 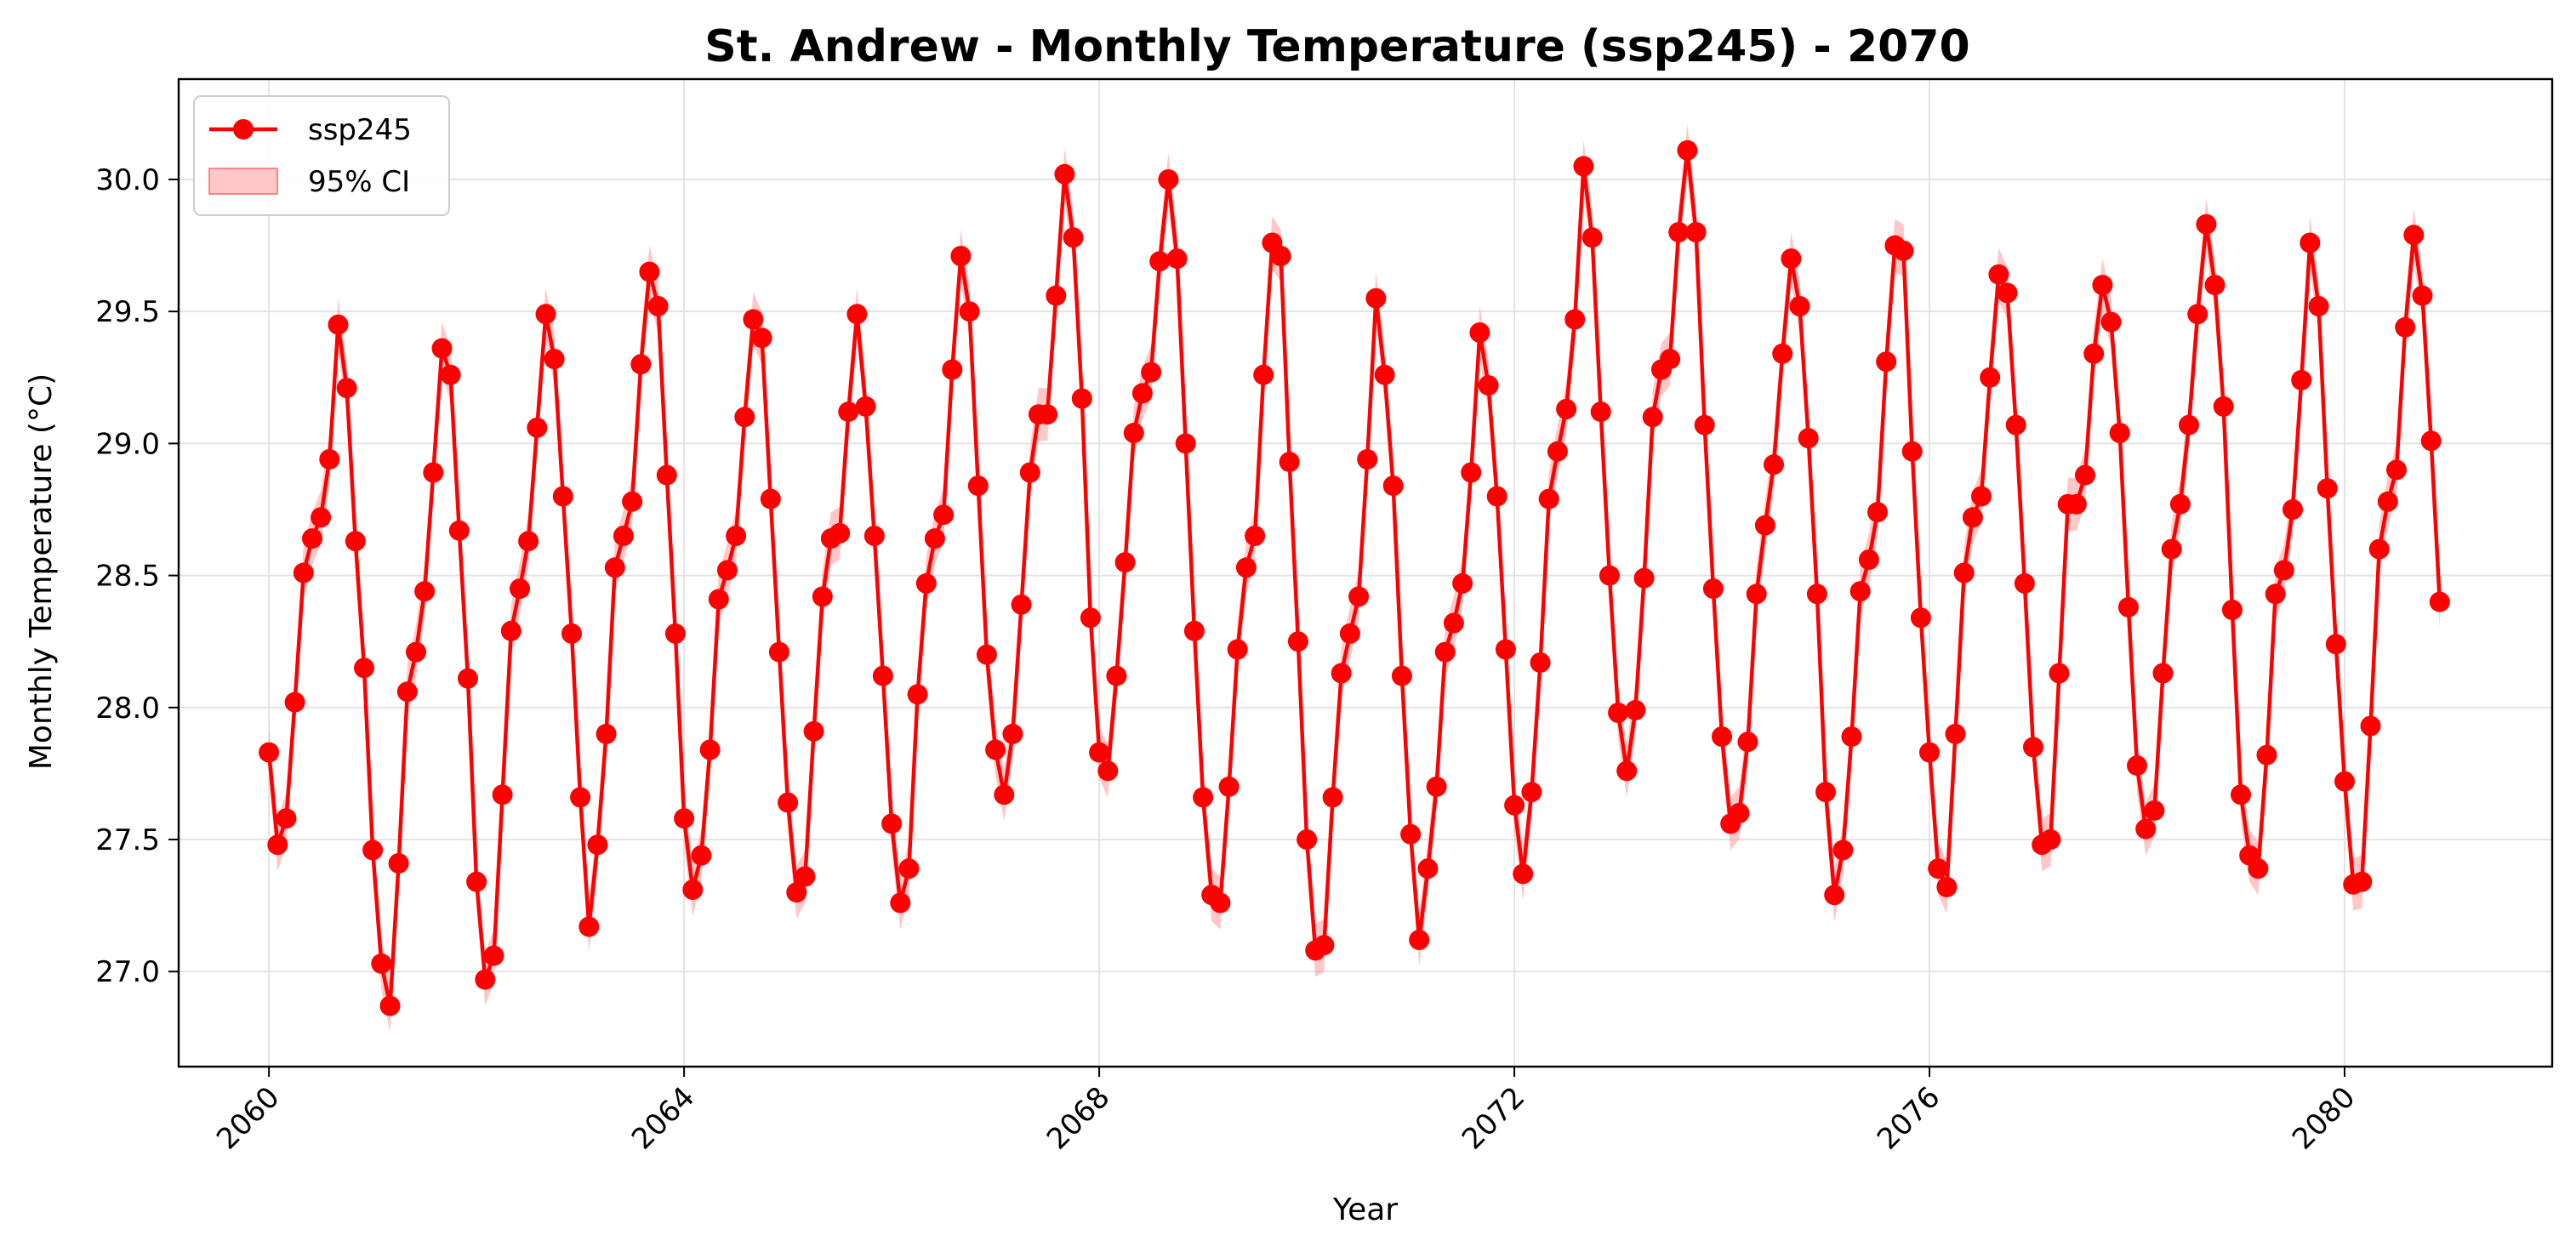 What do you see at coordinates (243, 181) in the screenshot?
I see `legend-band-swatch` at bounding box center [243, 181].